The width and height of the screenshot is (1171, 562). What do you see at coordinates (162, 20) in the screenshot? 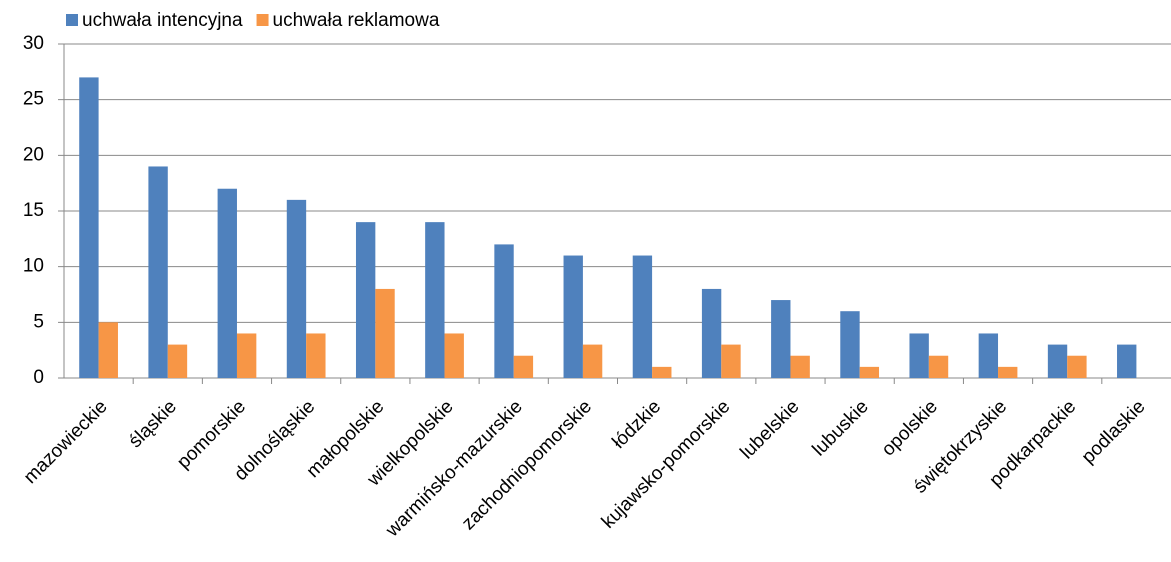
I see `legend-label: uchwała intencyjna` at bounding box center [162, 20].